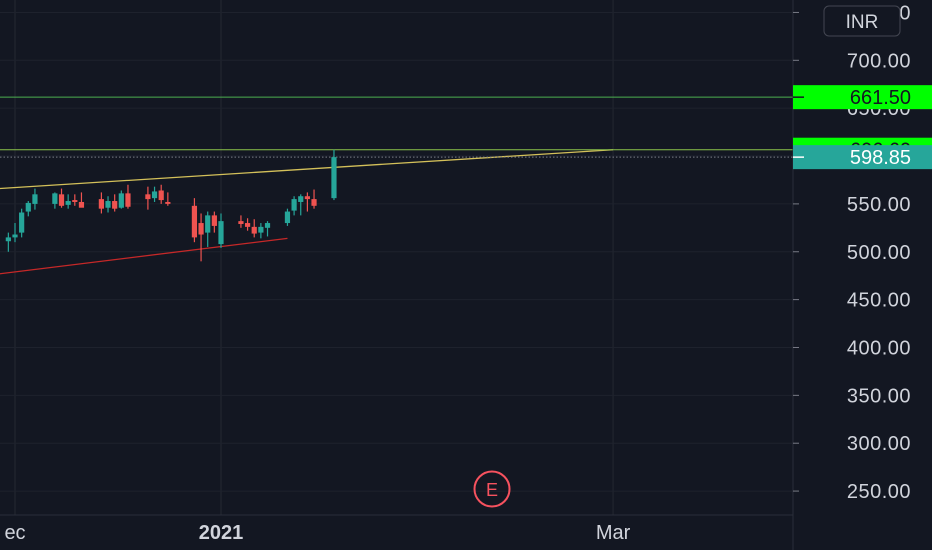 Image resolution: width=932 pixels, height=550 pixels. What do you see at coordinates (879, 396) in the screenshot?
I see `price-tick-label: 350.00` at bounding box center [879, 396].